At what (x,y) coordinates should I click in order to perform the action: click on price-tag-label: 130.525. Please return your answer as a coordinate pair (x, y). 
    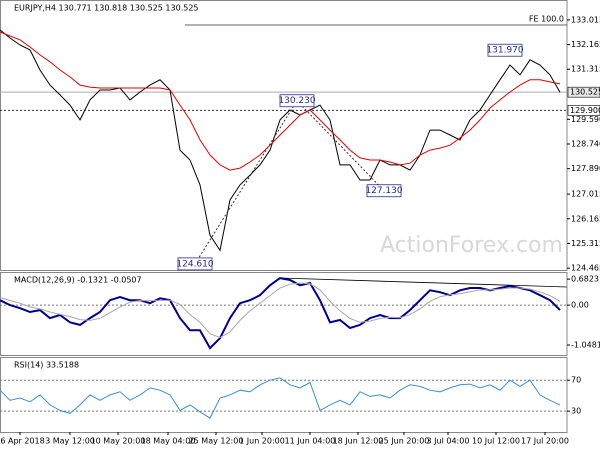
    Looking at the image, I should click on (585, 92).